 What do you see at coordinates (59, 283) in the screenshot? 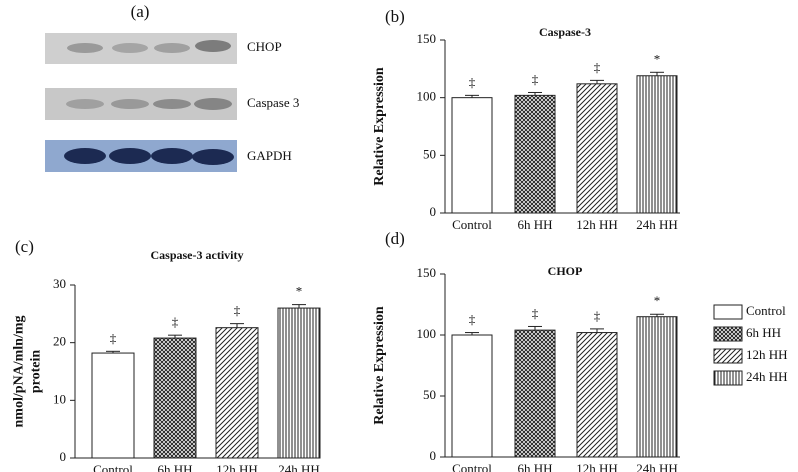
I see `y-tick-label: 30` at bounding box center [59, 283].